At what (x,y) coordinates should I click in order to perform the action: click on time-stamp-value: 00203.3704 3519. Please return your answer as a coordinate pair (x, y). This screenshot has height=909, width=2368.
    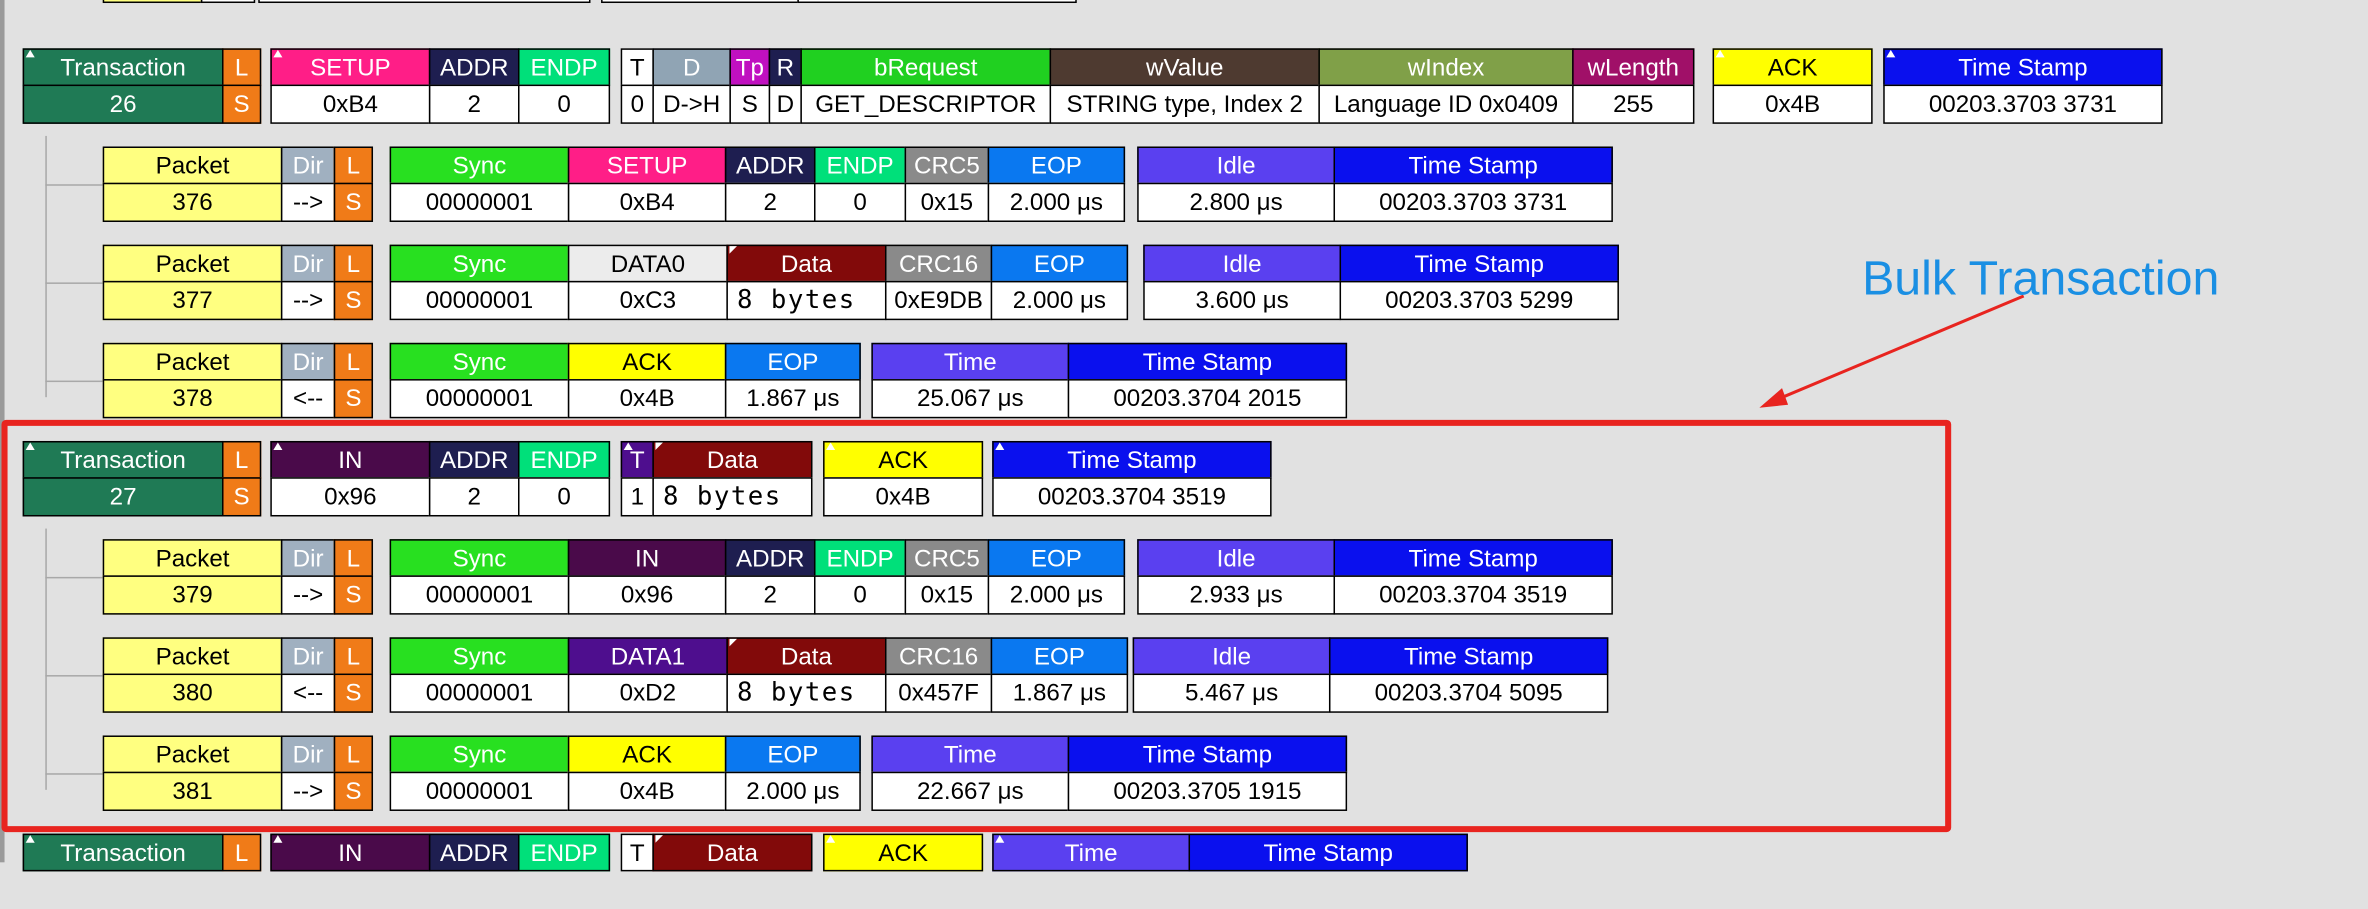
    Looking at the image, I should click on (1132, 497).